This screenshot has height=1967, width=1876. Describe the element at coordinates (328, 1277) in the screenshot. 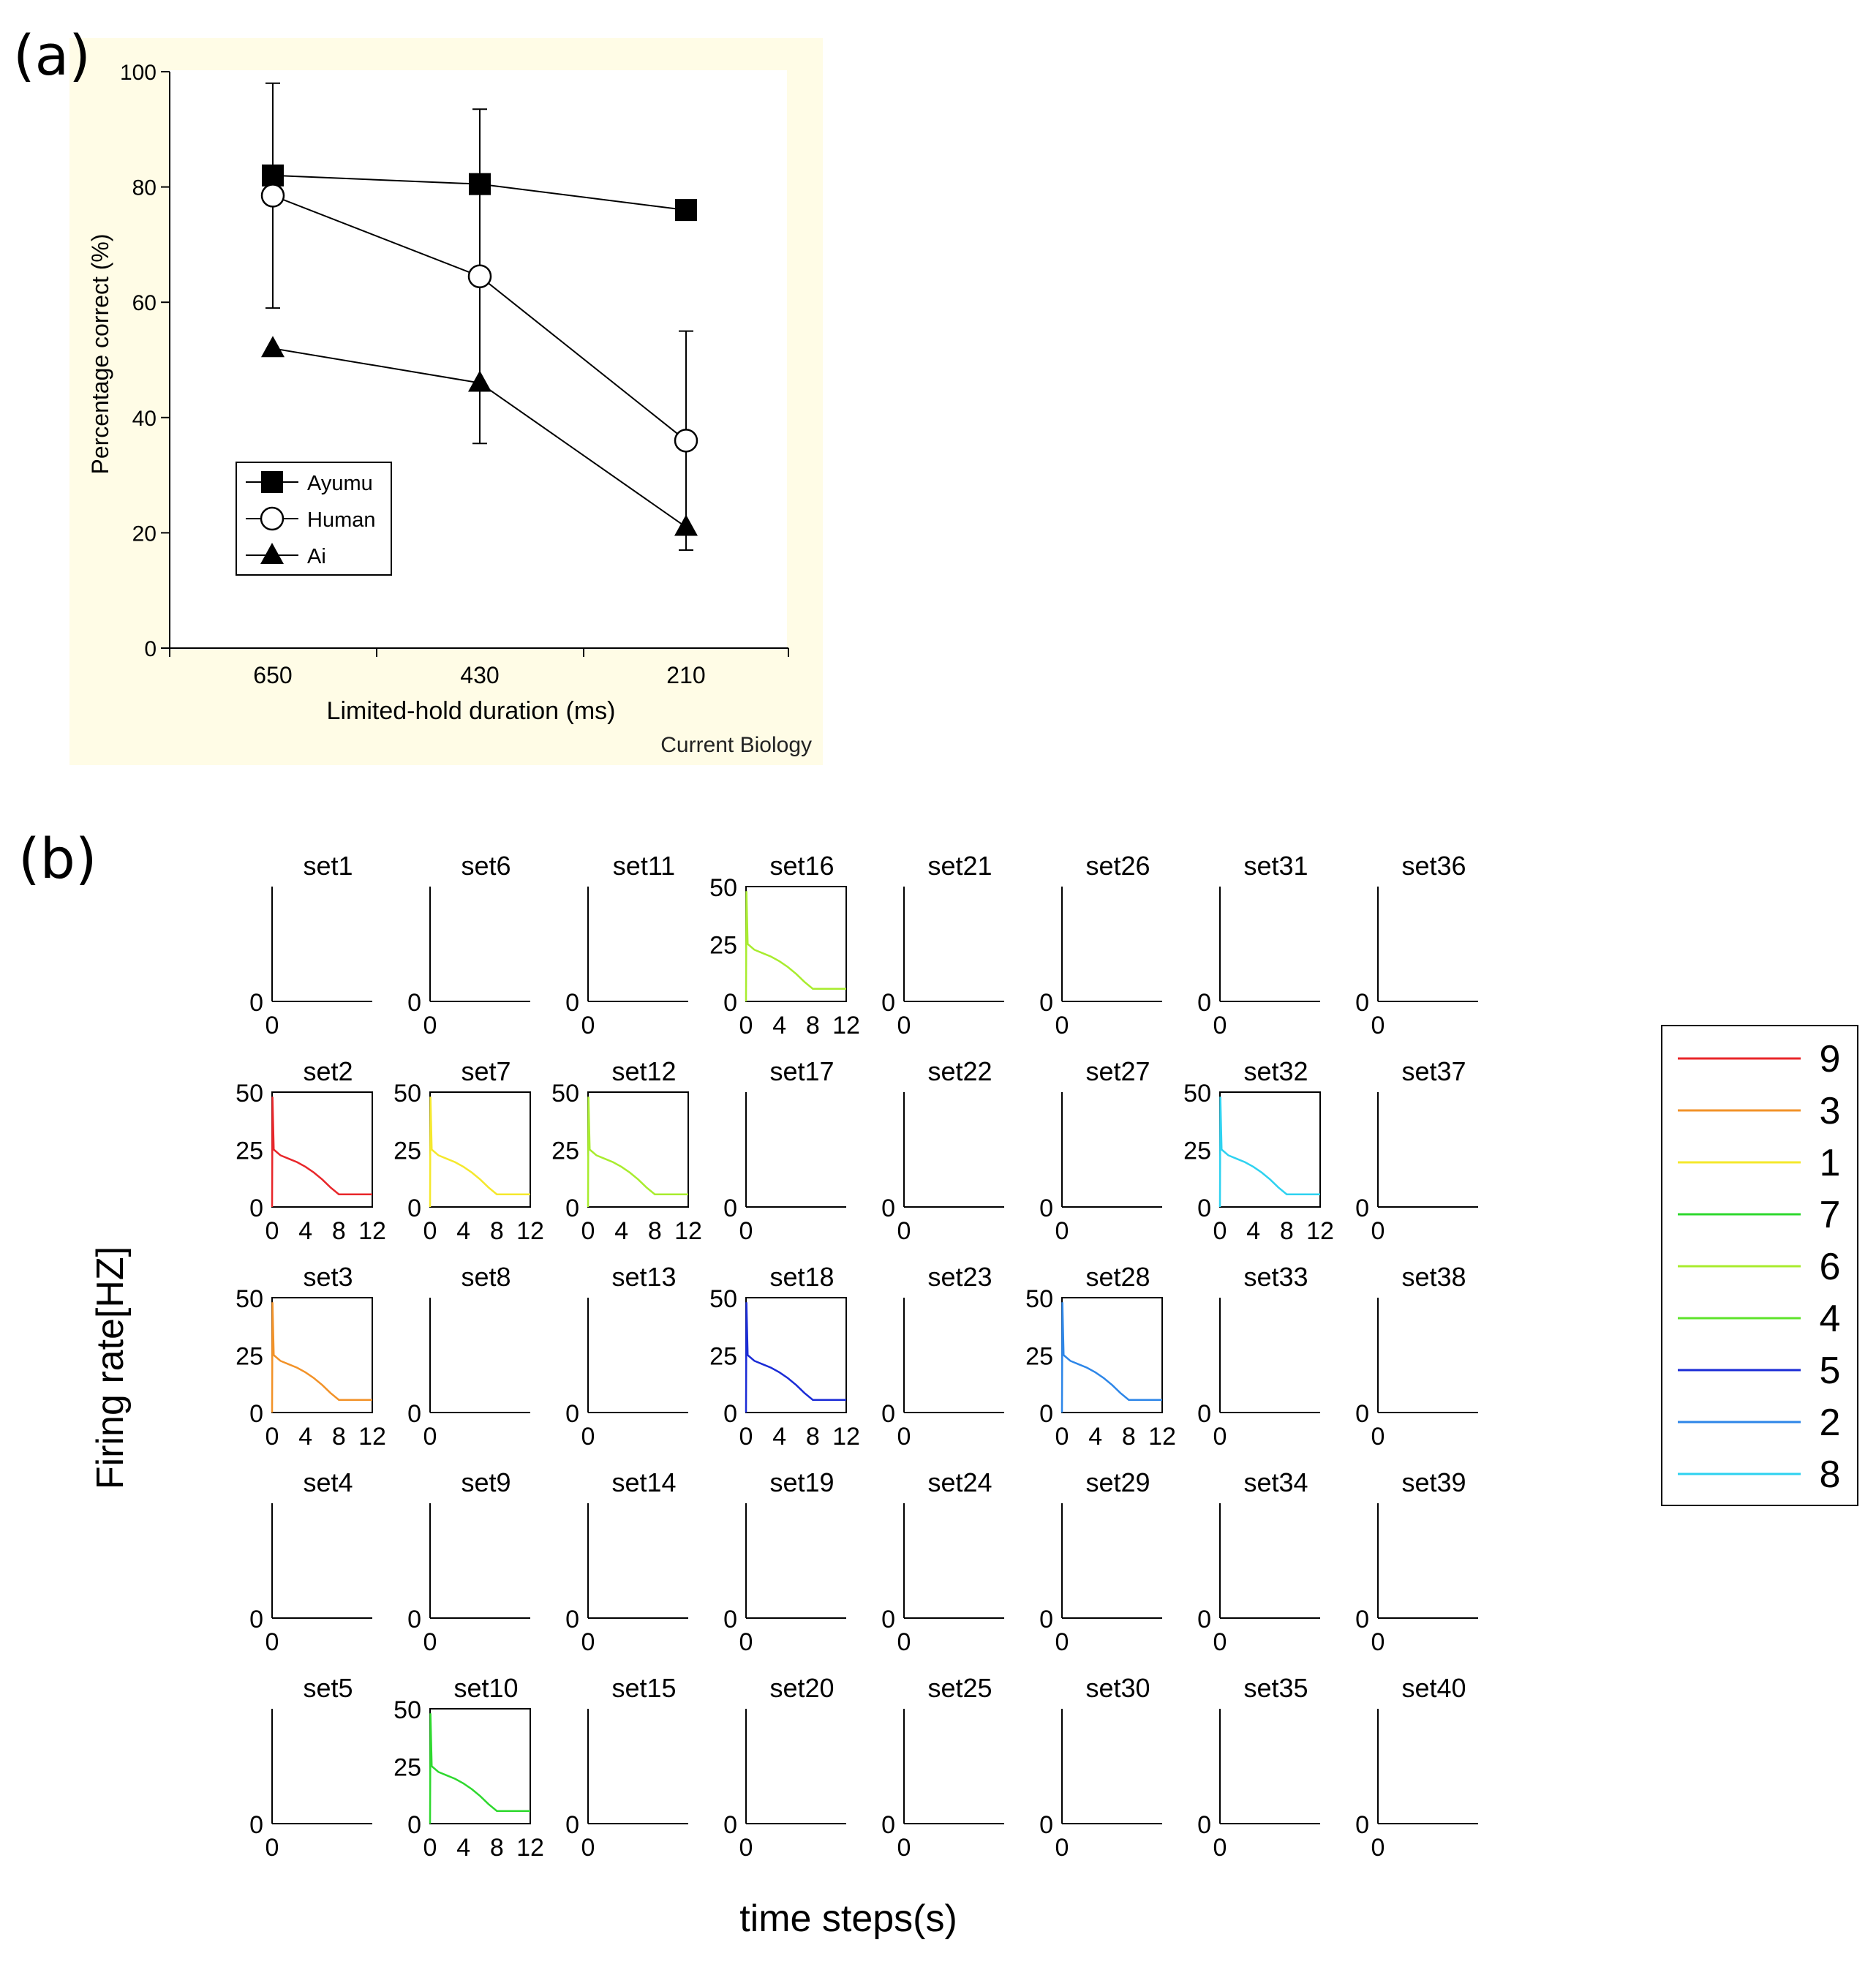

I see `subplot-title: set3` at that location.